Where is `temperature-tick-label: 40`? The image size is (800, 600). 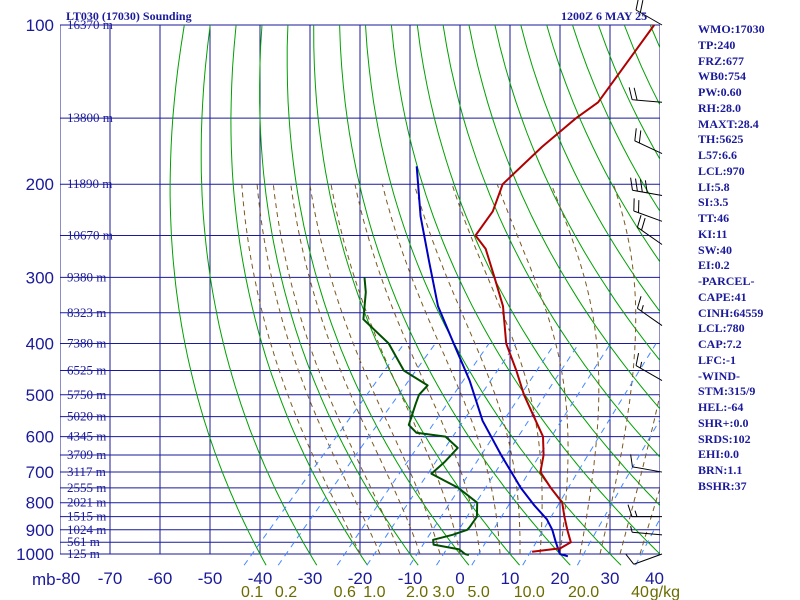
temperature-tick-label: 40 is located at coordinates (654, 578).